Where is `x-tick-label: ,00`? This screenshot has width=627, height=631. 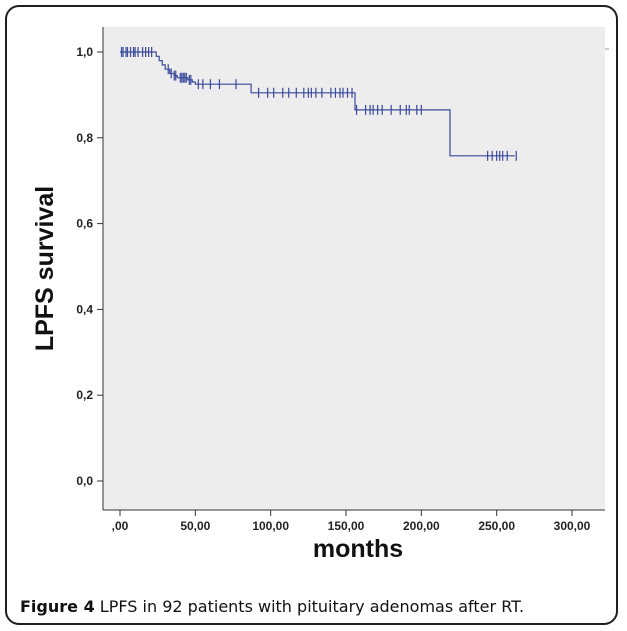 x-tick-label: ,00 is located at coordinates (120, 526).